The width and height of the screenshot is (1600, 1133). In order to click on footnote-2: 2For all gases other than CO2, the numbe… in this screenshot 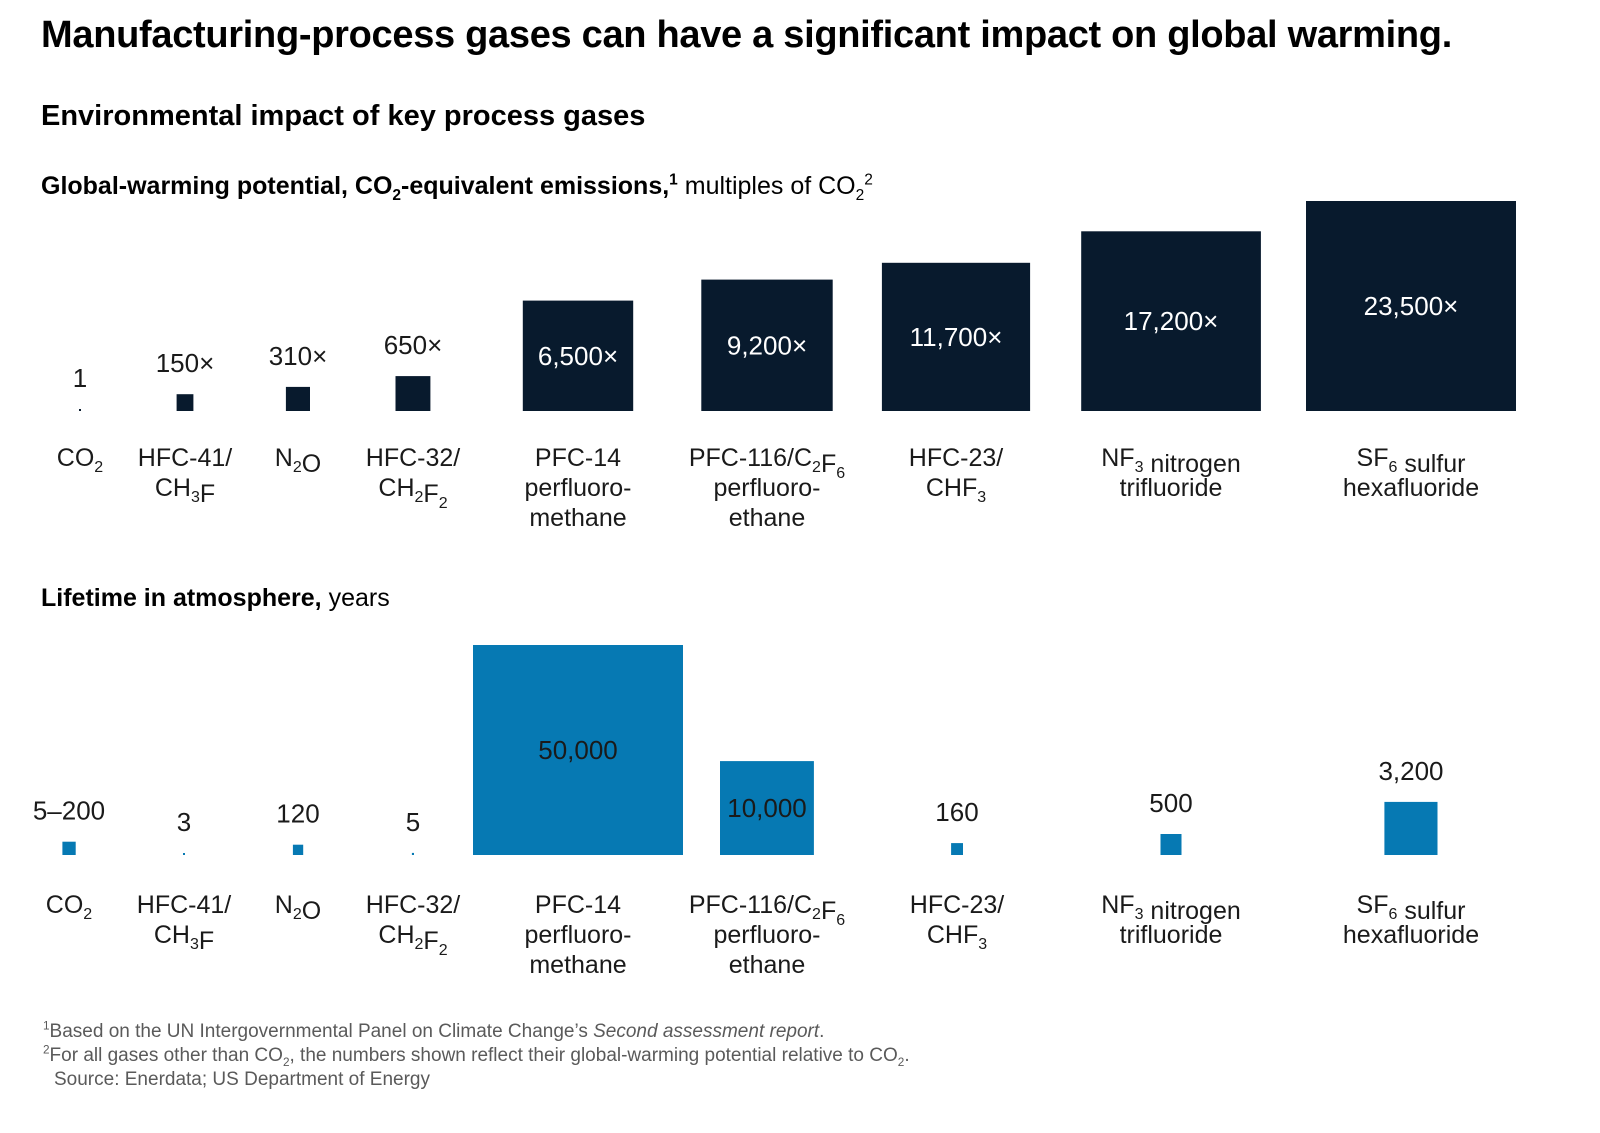, I will do `click(476, 1056)`.